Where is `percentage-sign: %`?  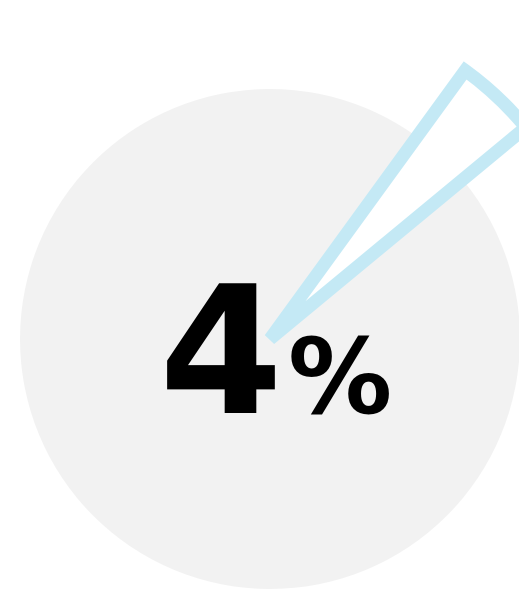 percentage-sign: % is located at coordinates (340, 377).